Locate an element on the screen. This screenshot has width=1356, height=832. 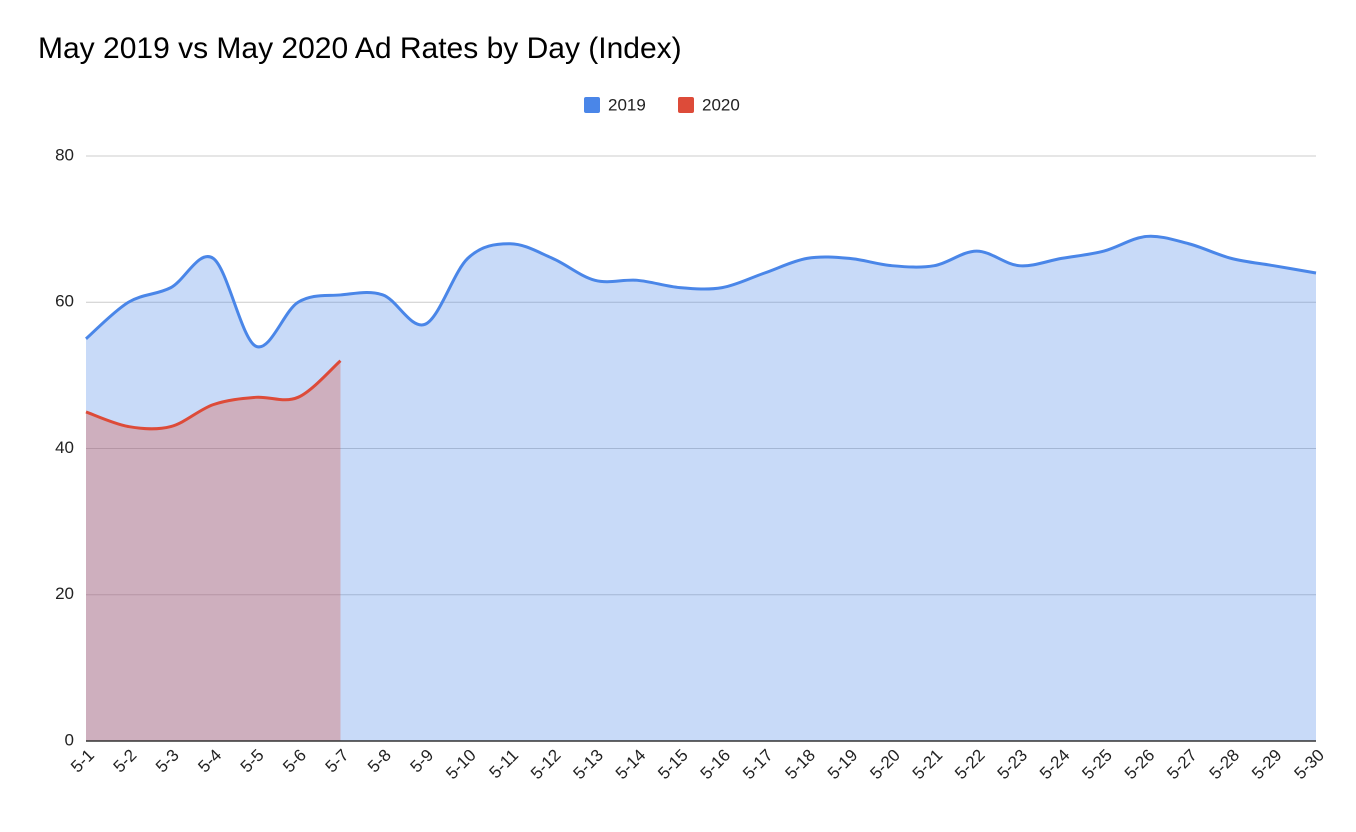
x-tick-label: 5-28 is located at coordinates (1224, 764).